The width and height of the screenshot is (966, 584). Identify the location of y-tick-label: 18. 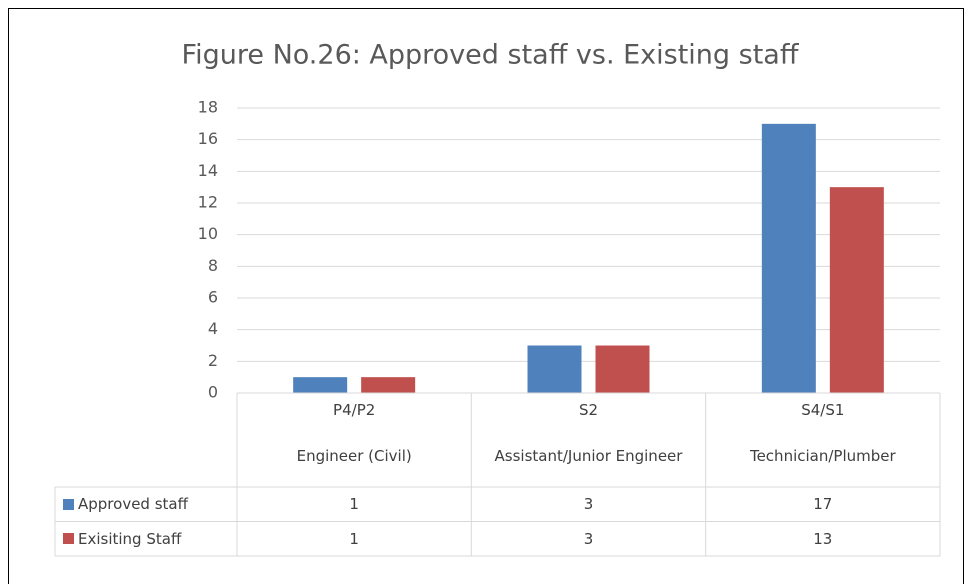
(208, 107).